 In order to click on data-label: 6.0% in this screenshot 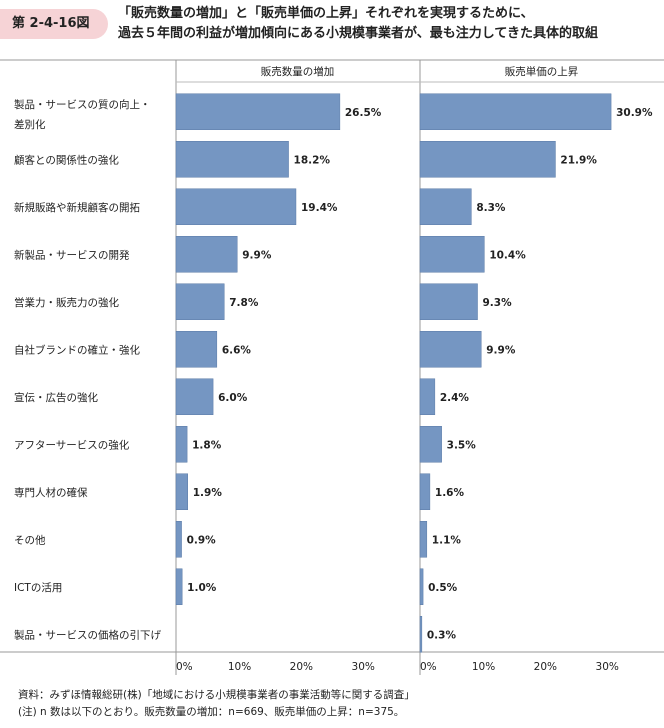, I will do `click(233, 398)`.